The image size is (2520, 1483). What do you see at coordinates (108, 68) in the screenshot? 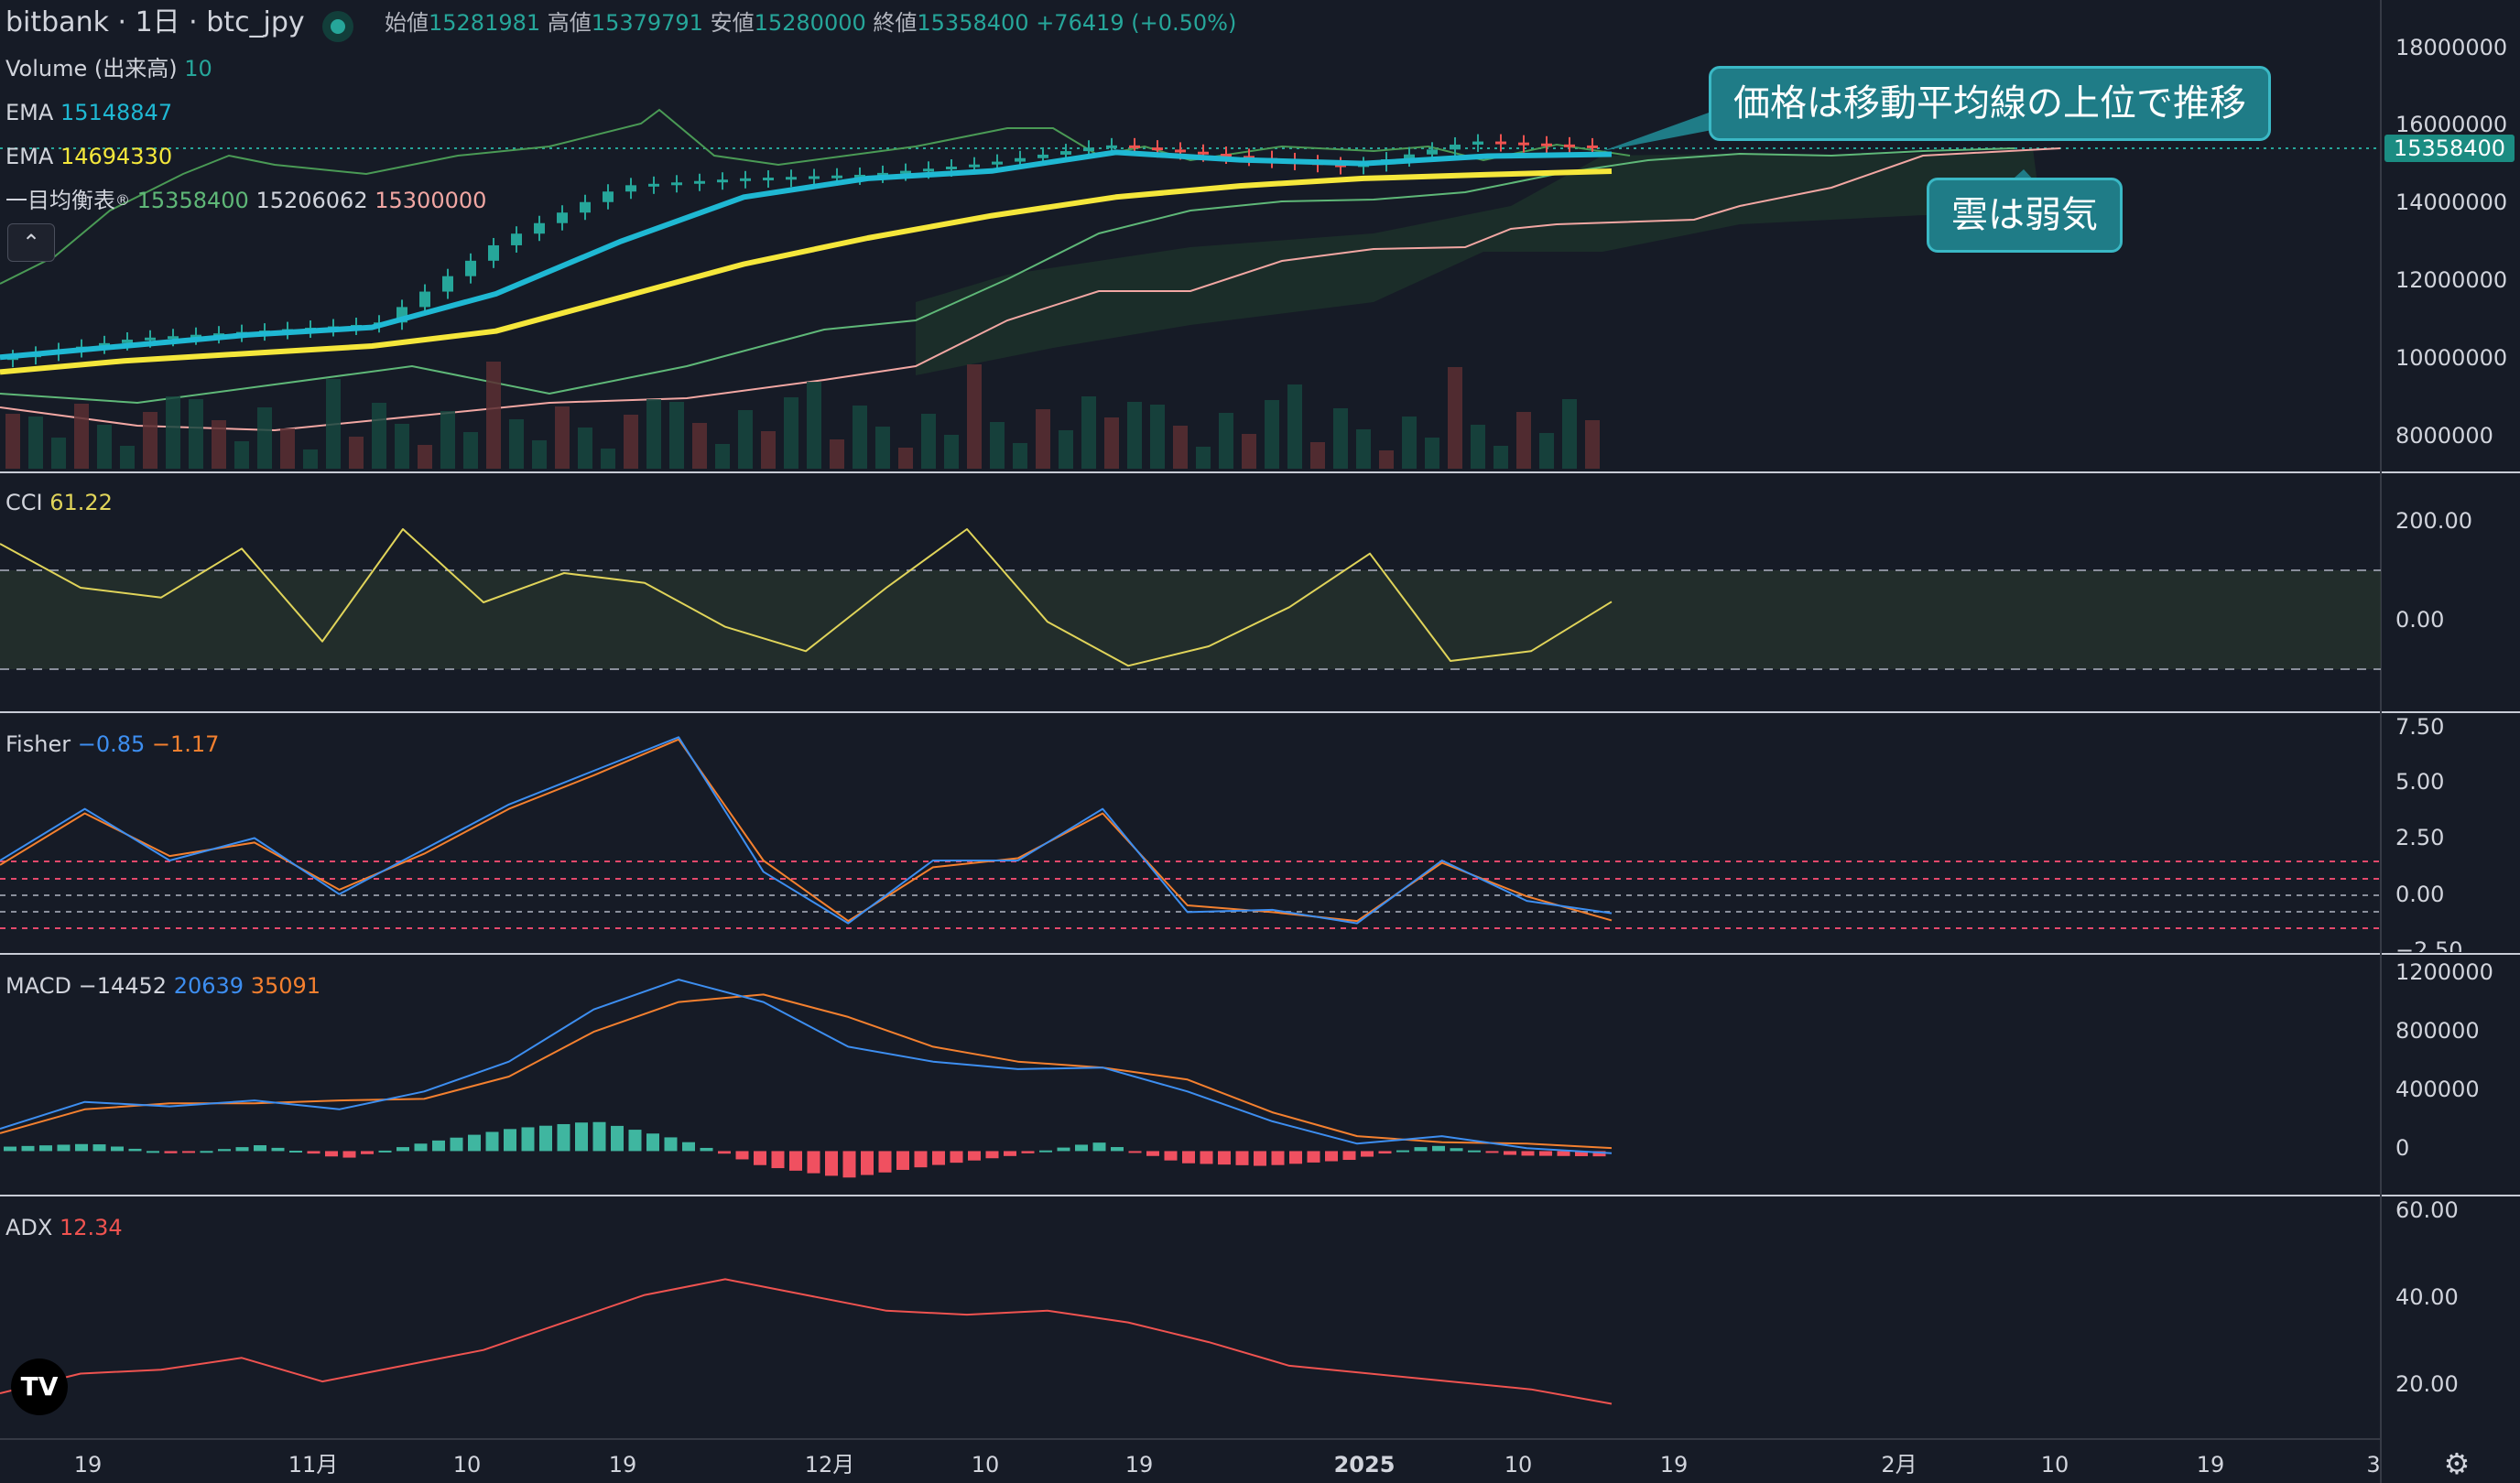
I see `legend-volume: Volume (出来高) 10` at bounding box center [108, 68].